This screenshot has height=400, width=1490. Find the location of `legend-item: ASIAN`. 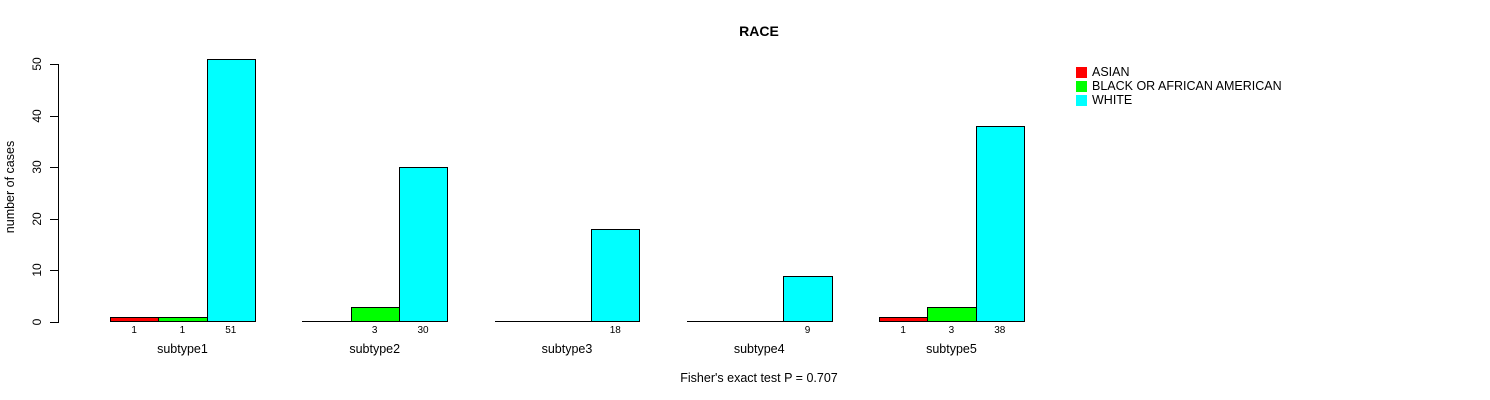

legend-item: ASIAN is located at coordinates (1179, 72).